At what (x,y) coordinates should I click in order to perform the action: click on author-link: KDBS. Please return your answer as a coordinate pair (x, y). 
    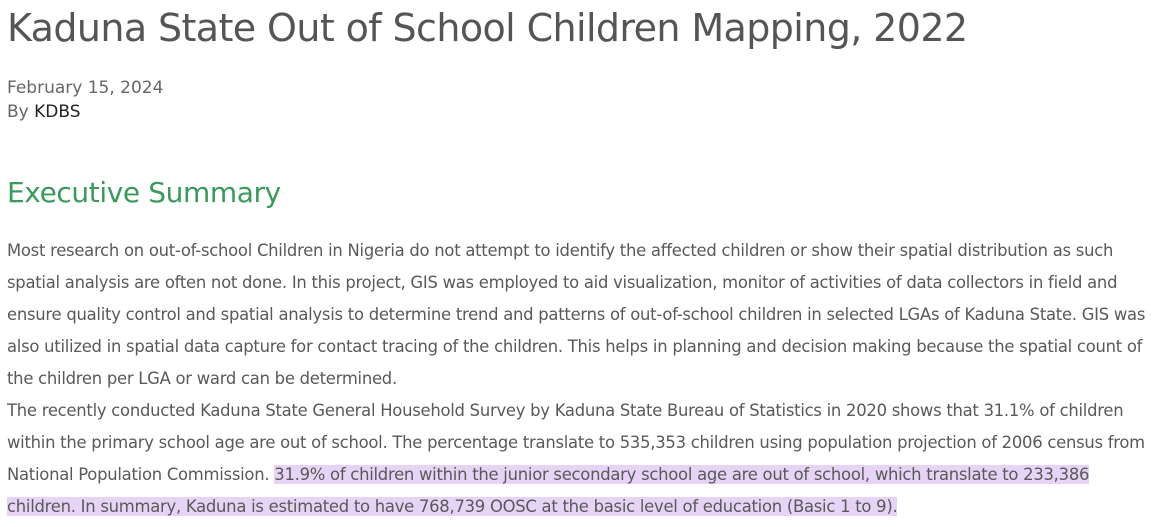
    Looking at the image, I should click on (57, 112).